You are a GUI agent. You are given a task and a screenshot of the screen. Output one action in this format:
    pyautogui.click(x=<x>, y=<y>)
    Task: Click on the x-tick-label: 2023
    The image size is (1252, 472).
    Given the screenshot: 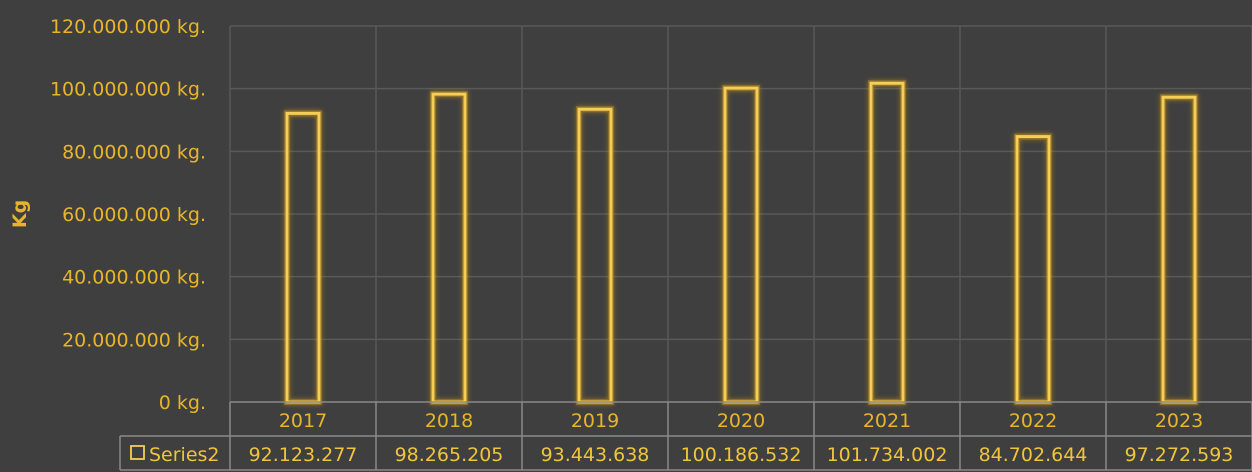 What is the action you would take?
    pyautogui.click(x=1179, y=421)
    